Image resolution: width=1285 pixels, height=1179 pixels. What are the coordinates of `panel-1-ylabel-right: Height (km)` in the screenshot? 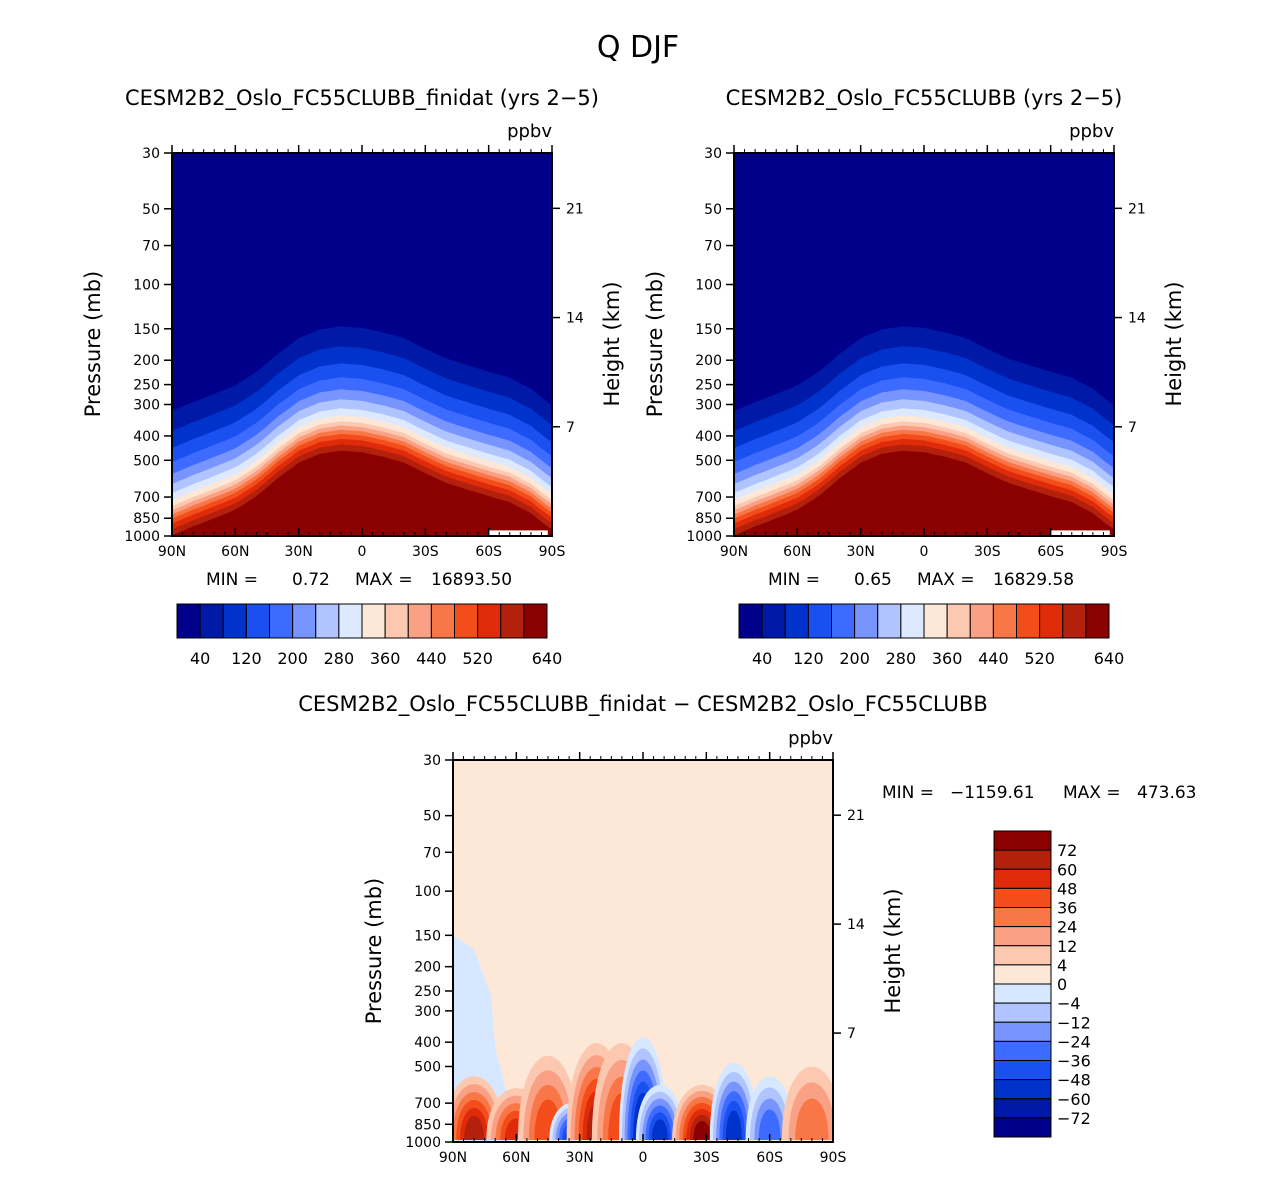 It's located at (612, 343).